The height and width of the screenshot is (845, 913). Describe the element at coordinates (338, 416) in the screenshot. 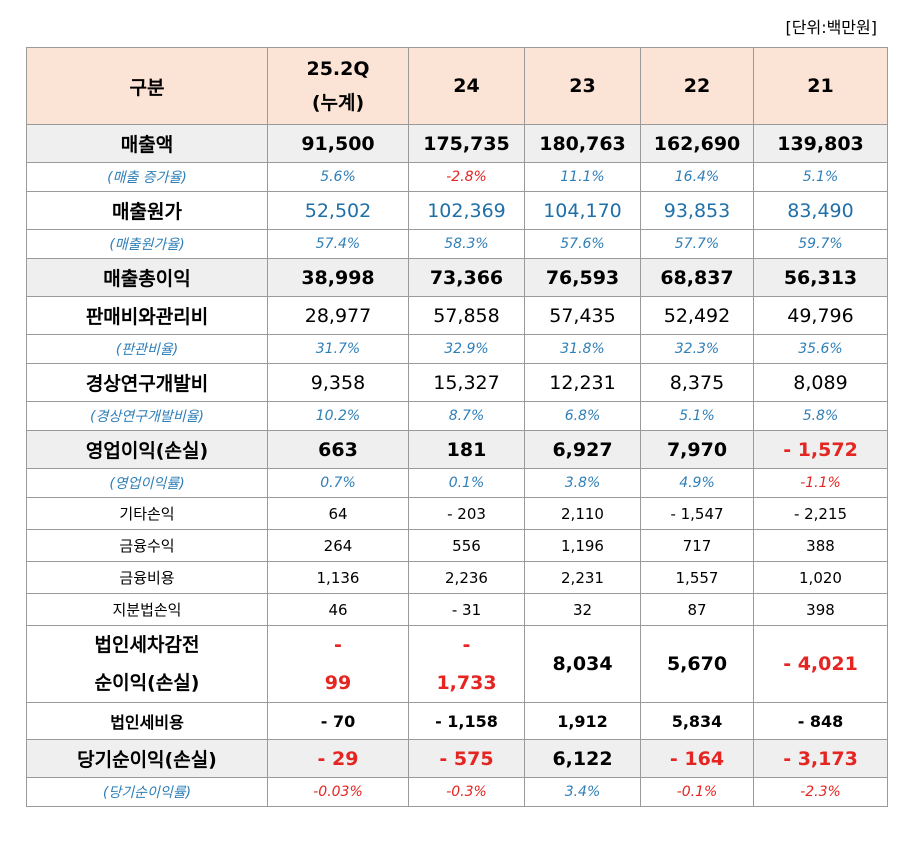

I see `cell: 10.2%` at that location.